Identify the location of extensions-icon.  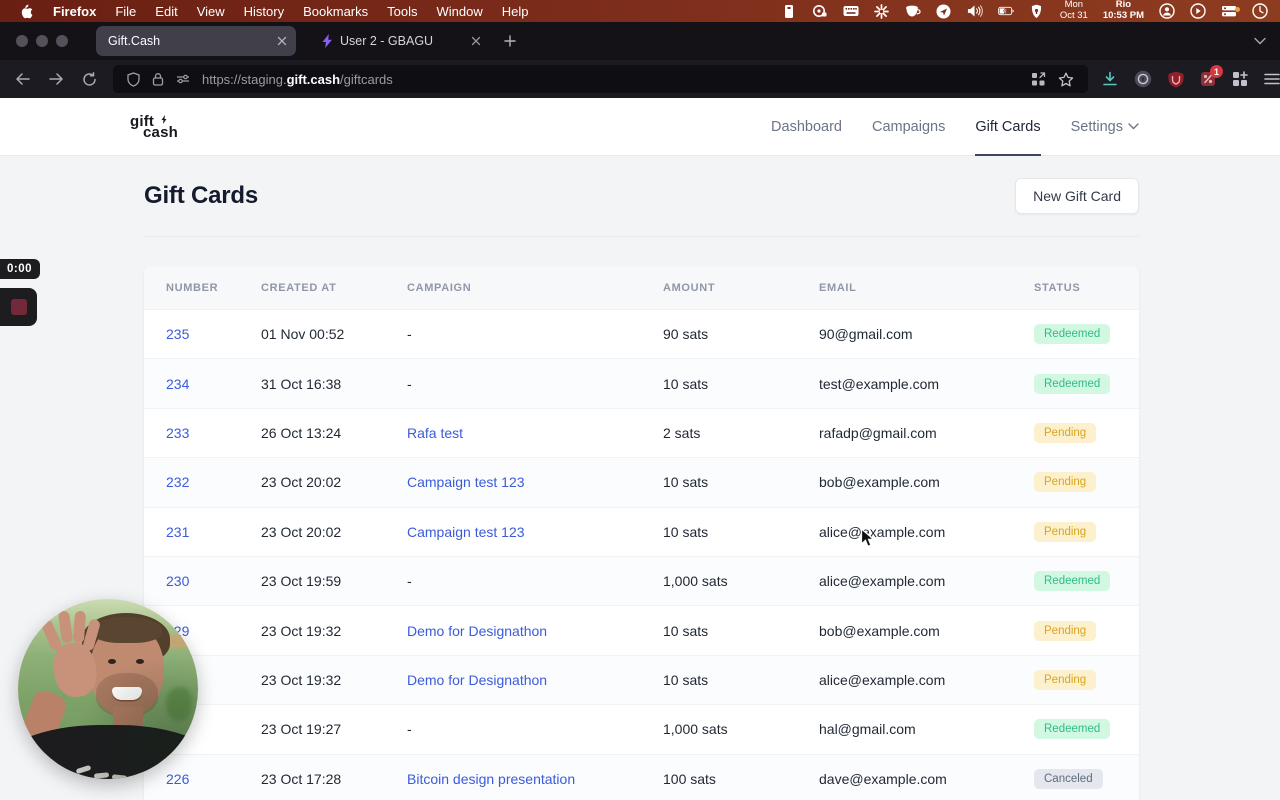
(1240, 79).